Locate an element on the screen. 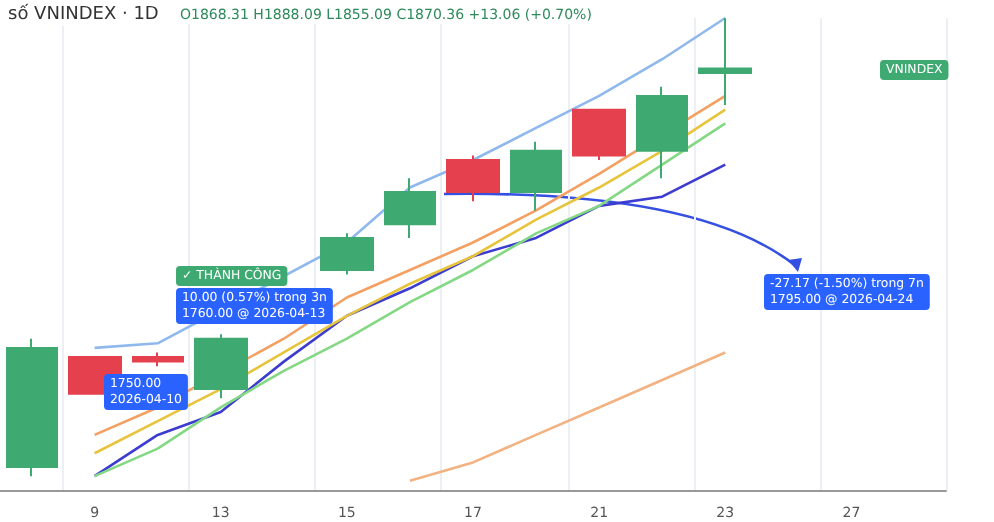  chart-title: số VNINDEX · 1D is located at coordinates (83, 14).